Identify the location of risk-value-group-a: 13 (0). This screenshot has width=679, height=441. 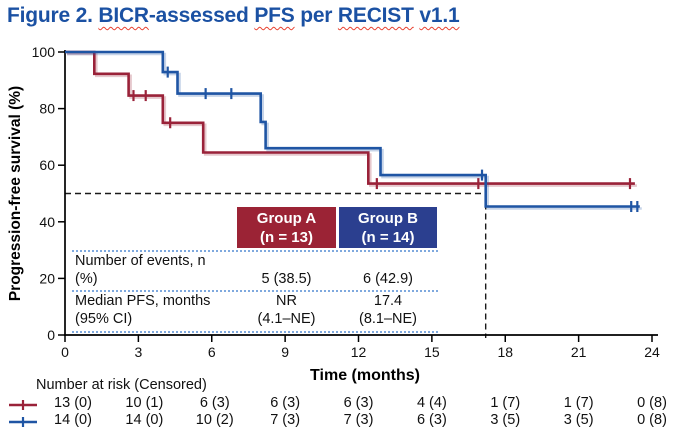
(73, 403).